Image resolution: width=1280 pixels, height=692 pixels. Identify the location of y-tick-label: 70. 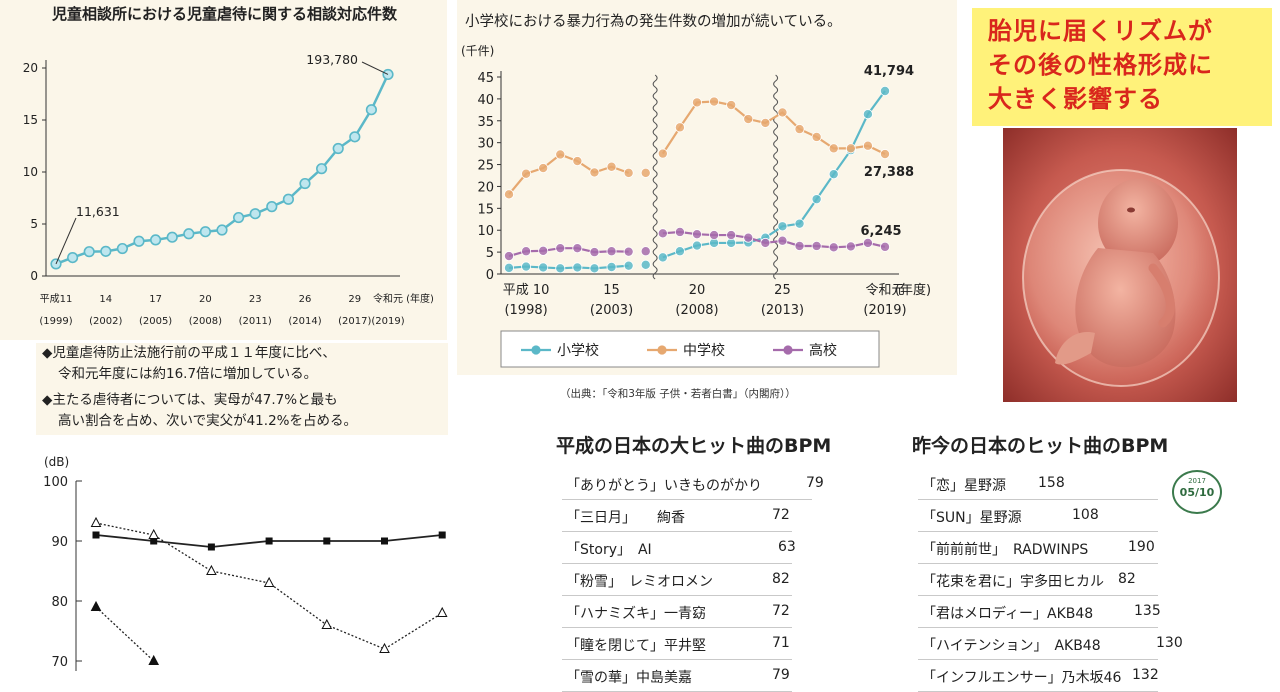
(59, 662).